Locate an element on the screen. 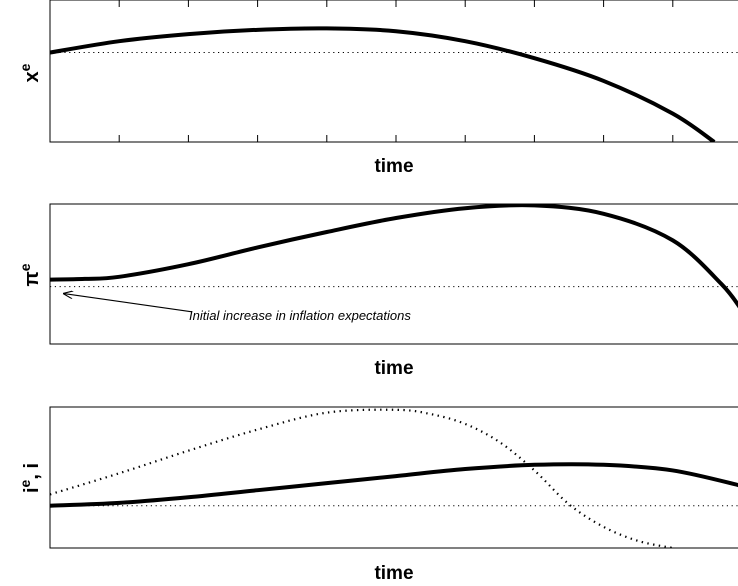  panel-2-annotation-arrow is located at coordinates (128, 303).